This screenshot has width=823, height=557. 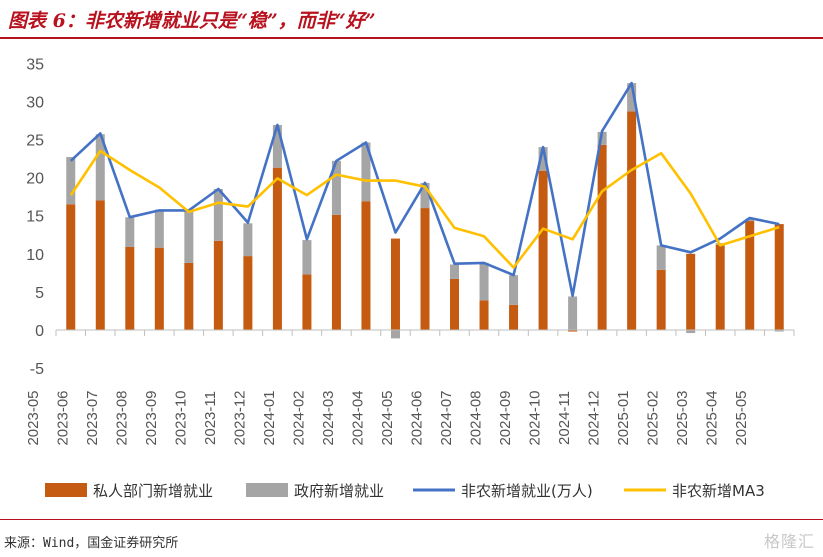 What do you see at coordinates (411, 19) in the screenshot?
I see `title-bar: 图表 6：非农新增就业只是“稳”，而非“好”` at bounding box center [411, 19].